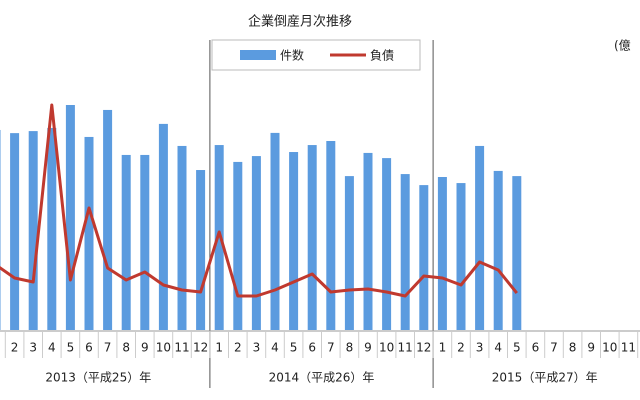 This screenshot has width=640, height=400. Describe the element at coordinates (258, 55) in the screenshot. I see `legend-swatch` at that location.